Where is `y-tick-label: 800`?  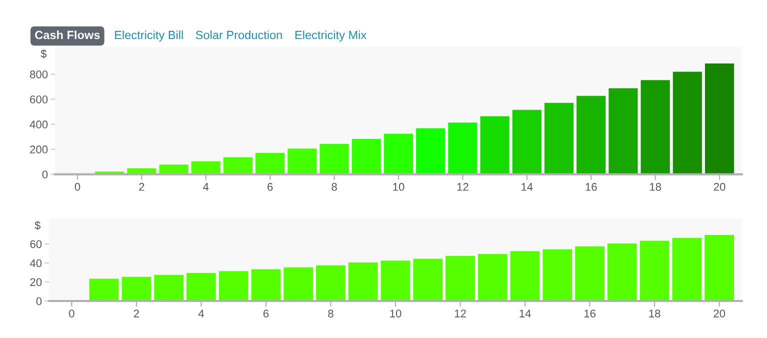 y-tick-label: 800 is located at coordinates (39, 74).